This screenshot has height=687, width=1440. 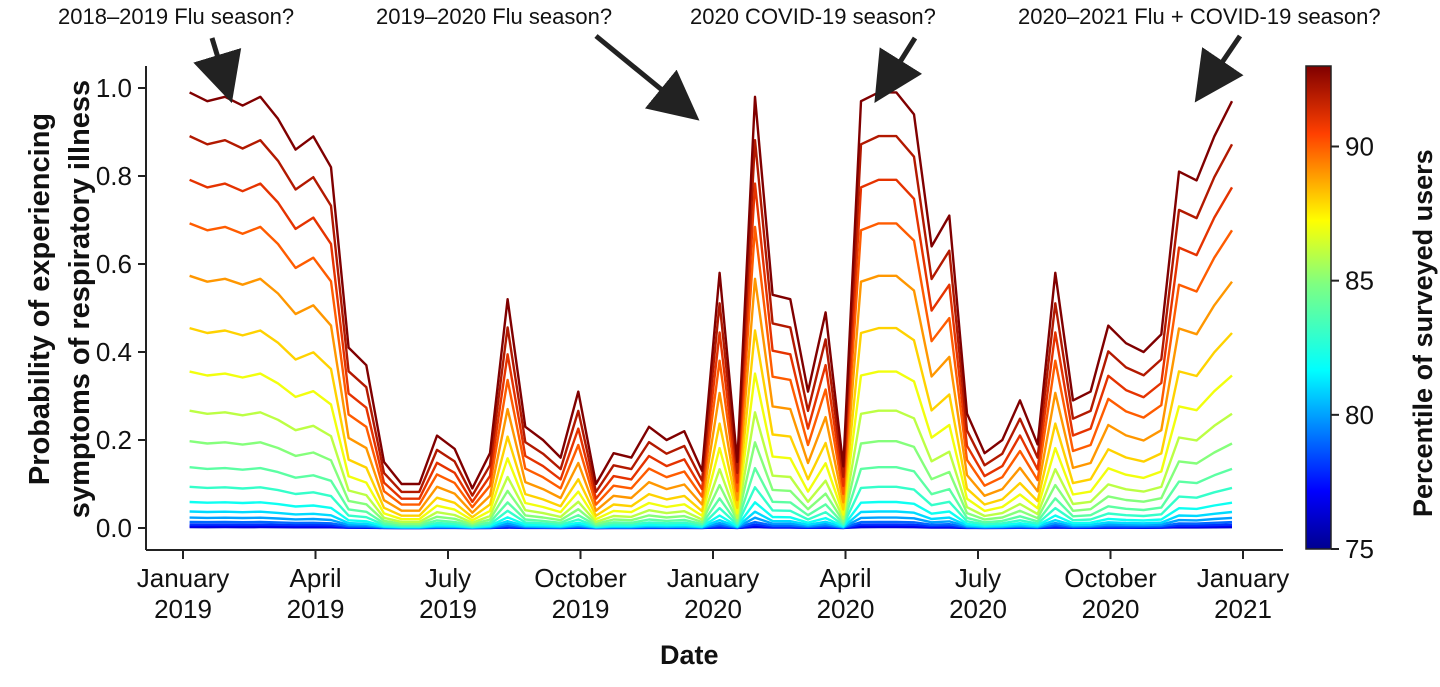 I want to click on y-tick-label: 0.0, so click(x=114, y=528).